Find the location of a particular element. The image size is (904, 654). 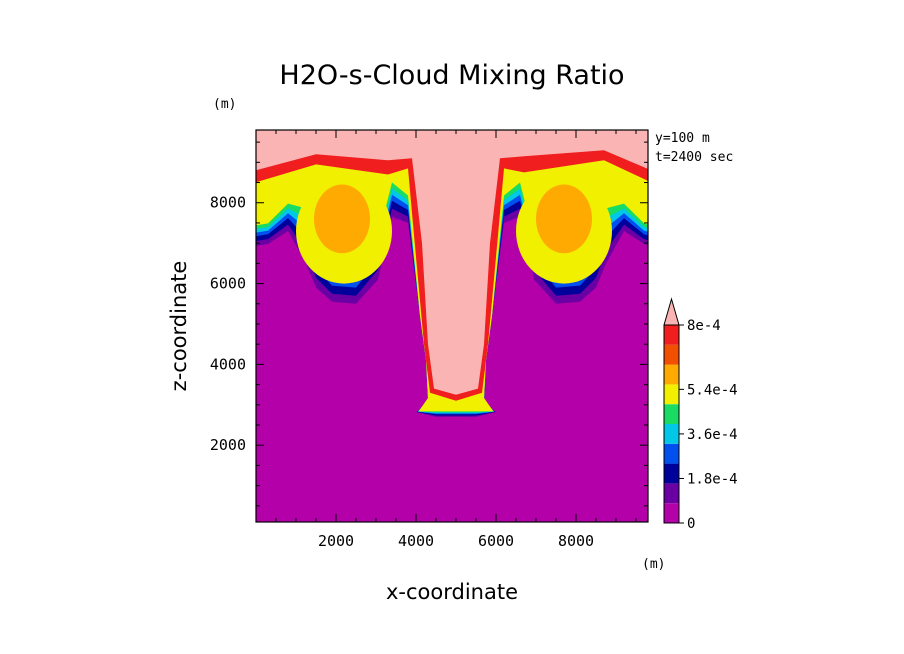

colorbar: 8e-4 5.4e-4 3.6e-4 1.8e-4 0 is located at coordinates (700, 414).